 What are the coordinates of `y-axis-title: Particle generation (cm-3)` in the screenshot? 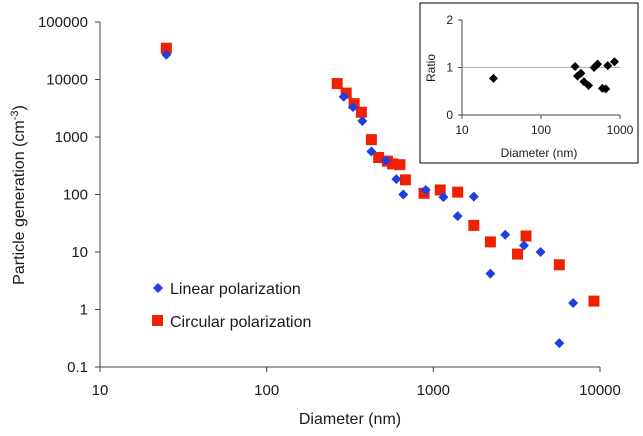 It's located at (18, 195).